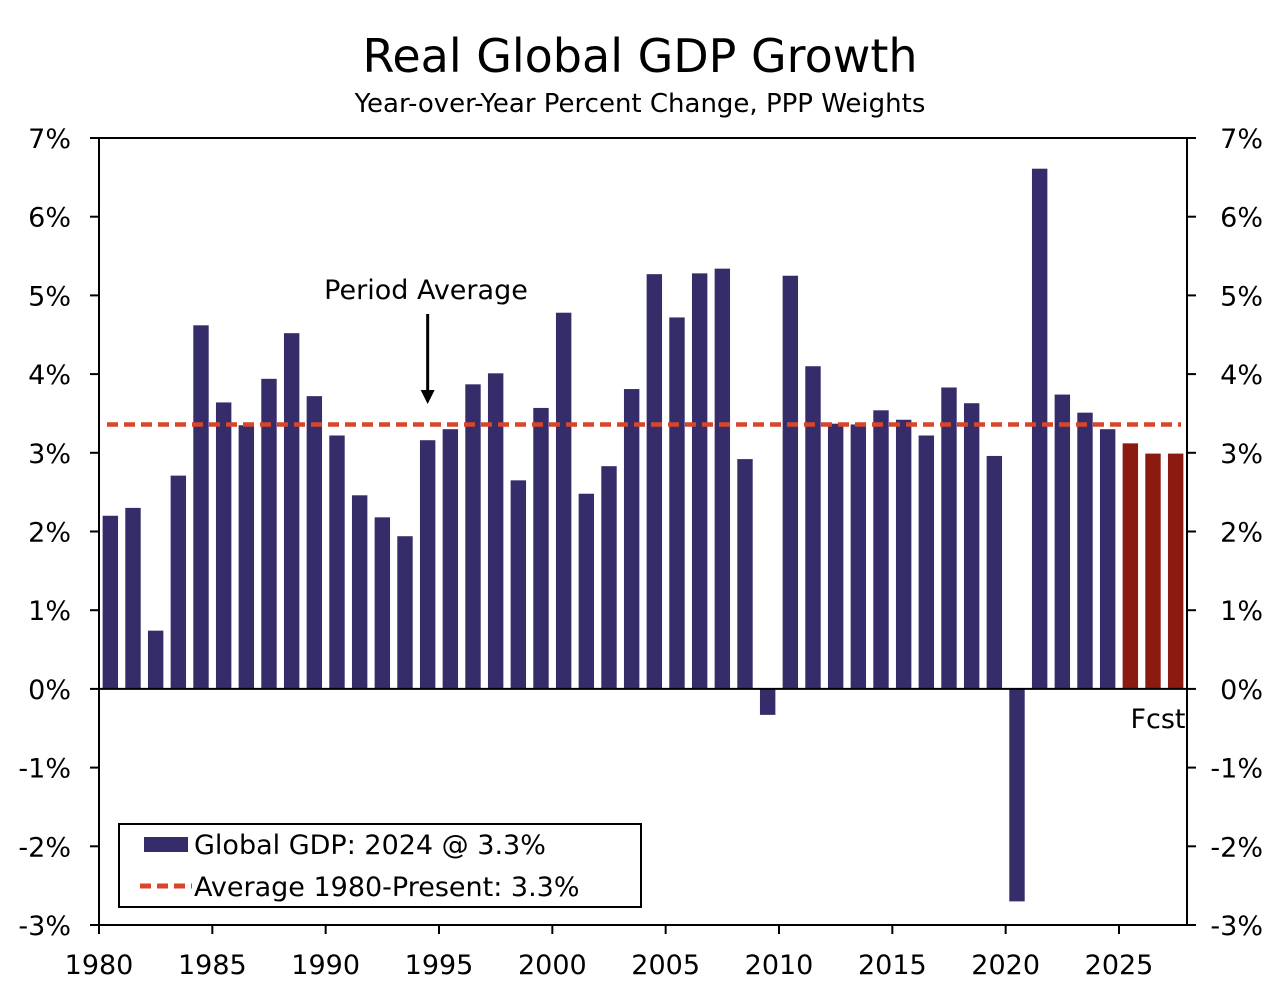  What do you see at coordinates (155, 659) in the screenshot?
I see `bar-1982` at bounding box center [155, 659].